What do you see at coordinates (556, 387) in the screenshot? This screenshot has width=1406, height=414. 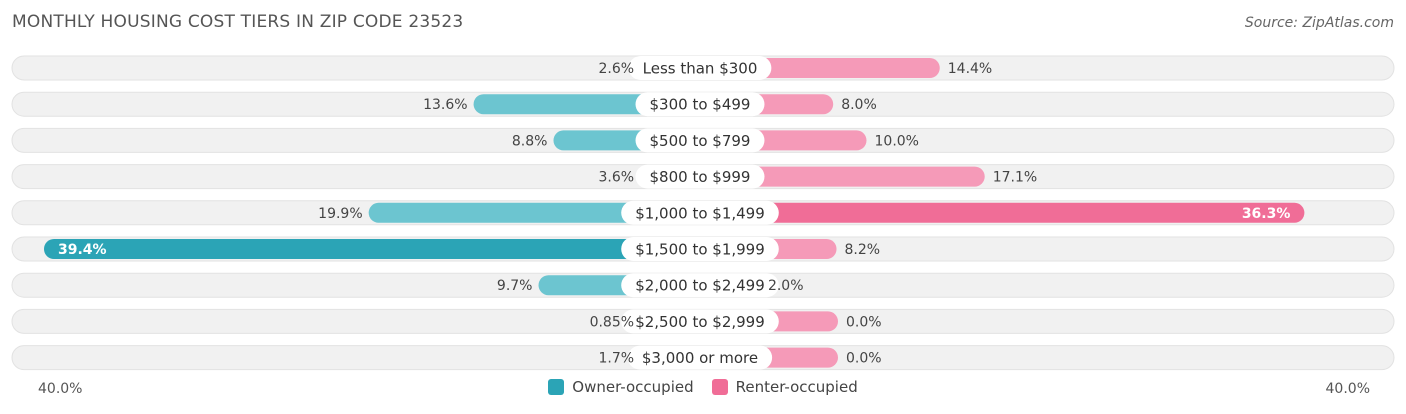 I see `legend-owner-swatch` at bounding box center [556, 387].